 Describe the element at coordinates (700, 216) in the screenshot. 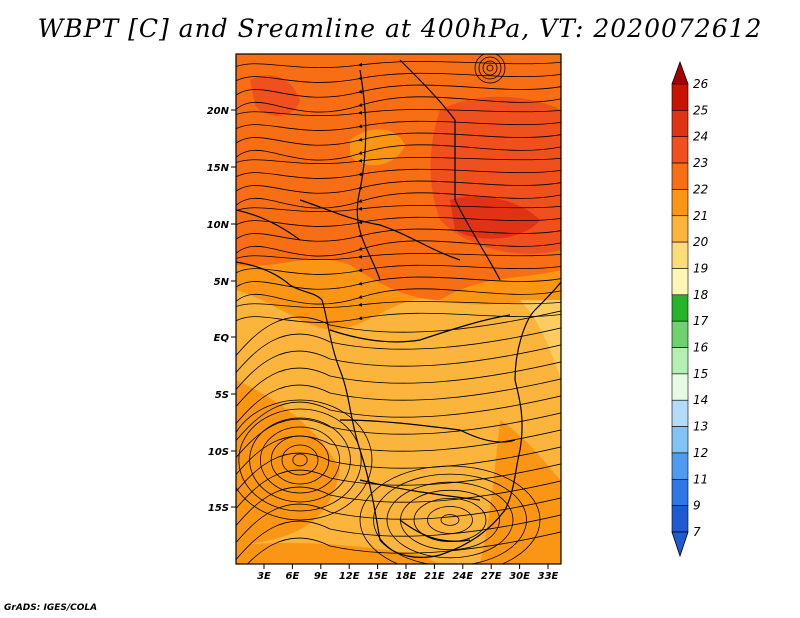

I see `colorbar-label: 21` at that location.